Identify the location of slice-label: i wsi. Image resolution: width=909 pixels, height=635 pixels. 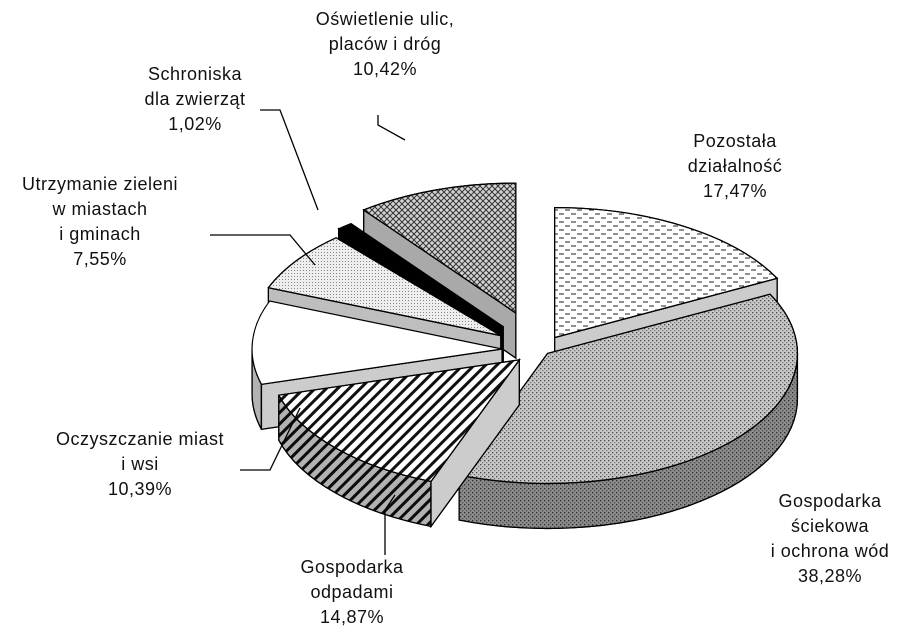
(140, 464).